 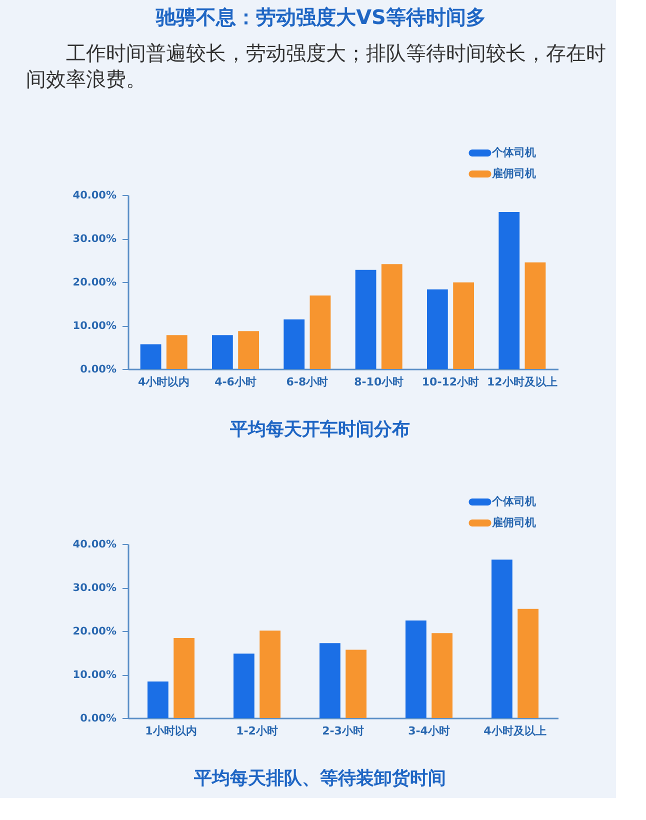 I want to click on x-tick-label: 1-2小时, so click(x=257, y=731).